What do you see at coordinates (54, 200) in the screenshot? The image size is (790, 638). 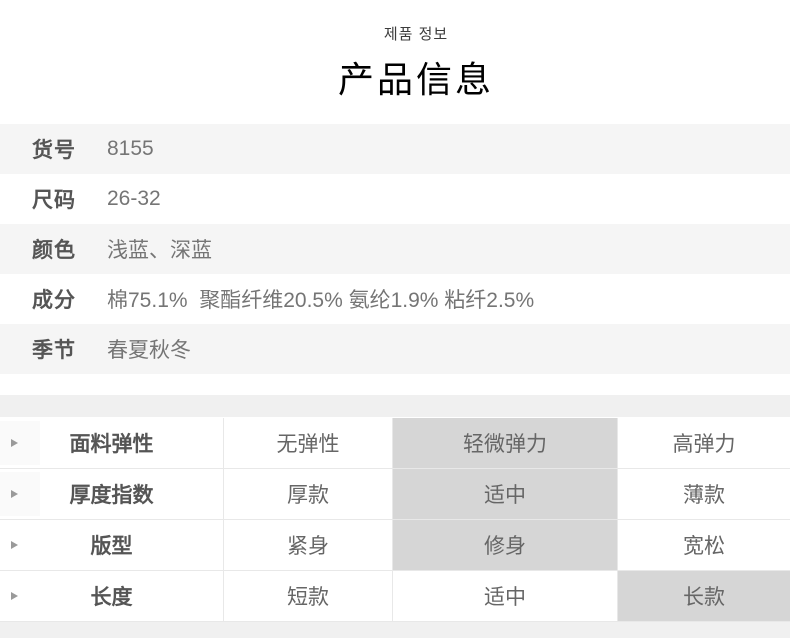 I see `spec-label: 尺码` at bounding box center [54, 200].